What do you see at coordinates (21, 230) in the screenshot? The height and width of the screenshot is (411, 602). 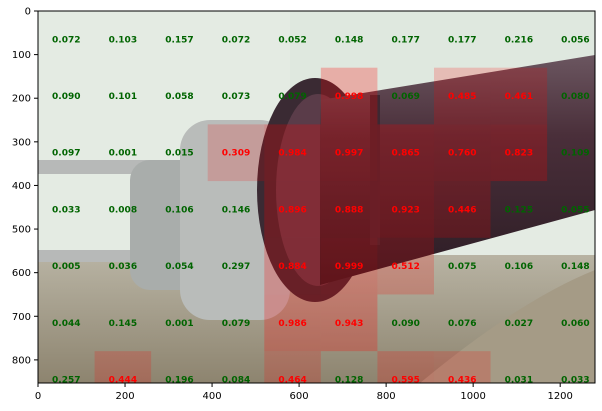 I see `y-tick-label: 500` at bounding box center [21, 230].